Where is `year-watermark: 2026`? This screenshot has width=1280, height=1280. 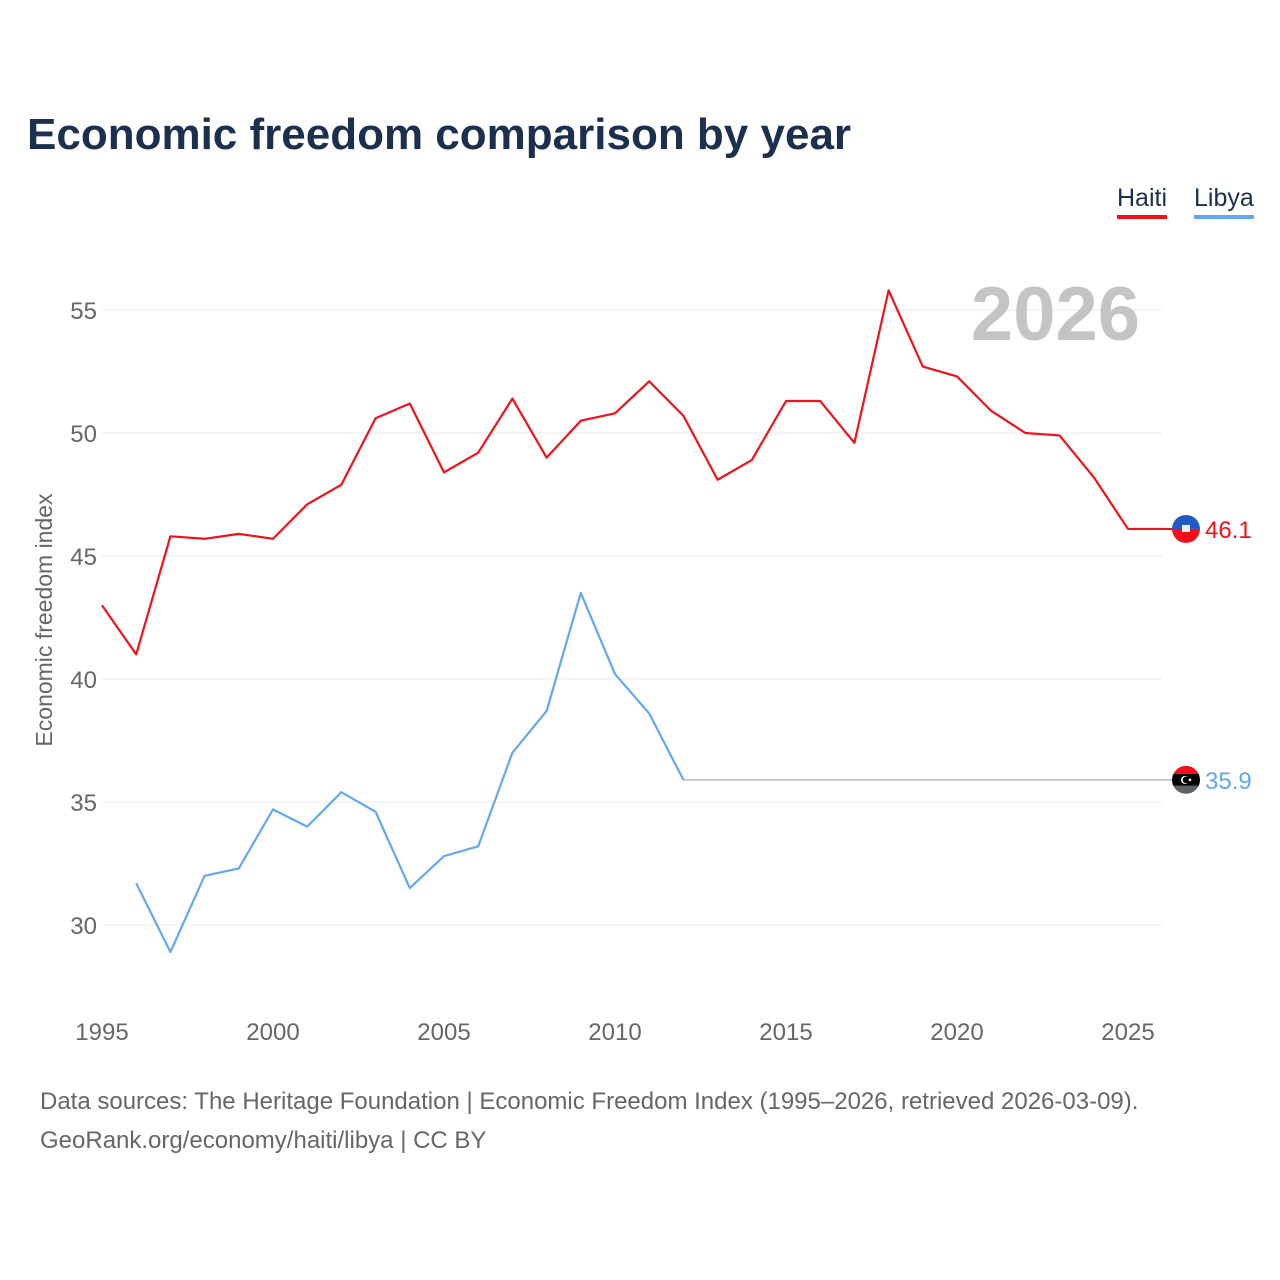 year-watermark: 2026 is located at coordinates (1055, 314).